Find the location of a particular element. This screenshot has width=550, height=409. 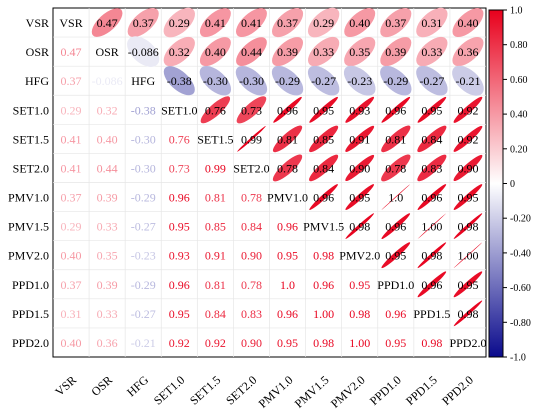

lower-value-label: 1.0 is located at coordinates (287, 285).